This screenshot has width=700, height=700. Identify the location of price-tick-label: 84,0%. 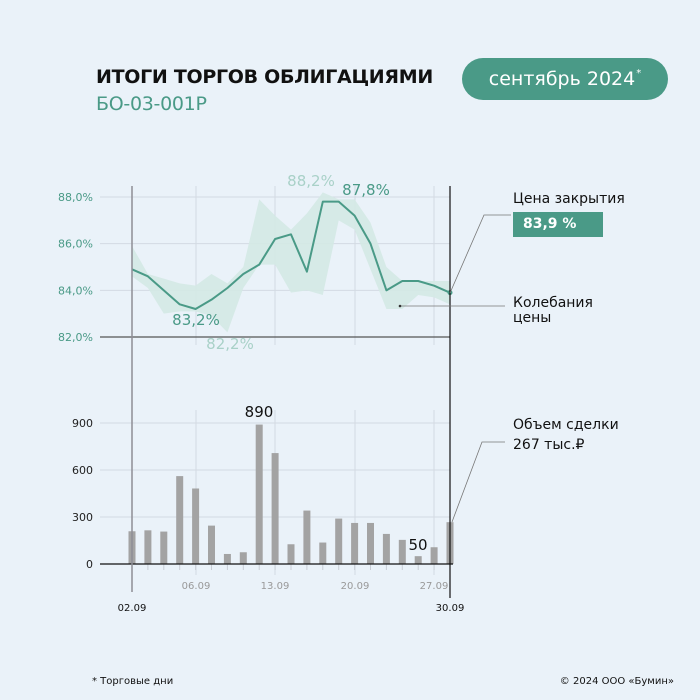
(75, 290).